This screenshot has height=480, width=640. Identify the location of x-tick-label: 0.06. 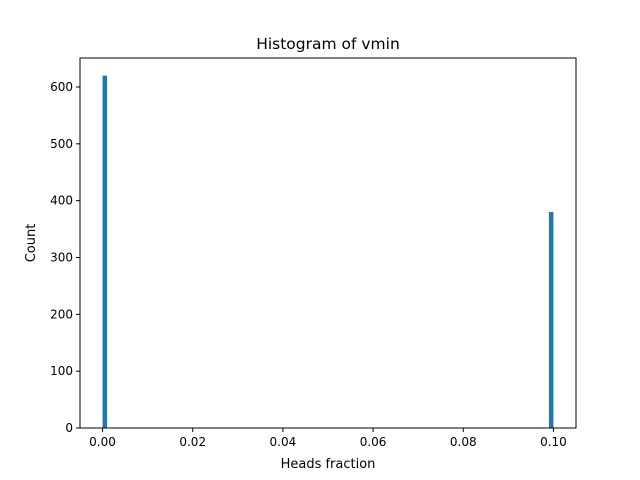
(373, 442).